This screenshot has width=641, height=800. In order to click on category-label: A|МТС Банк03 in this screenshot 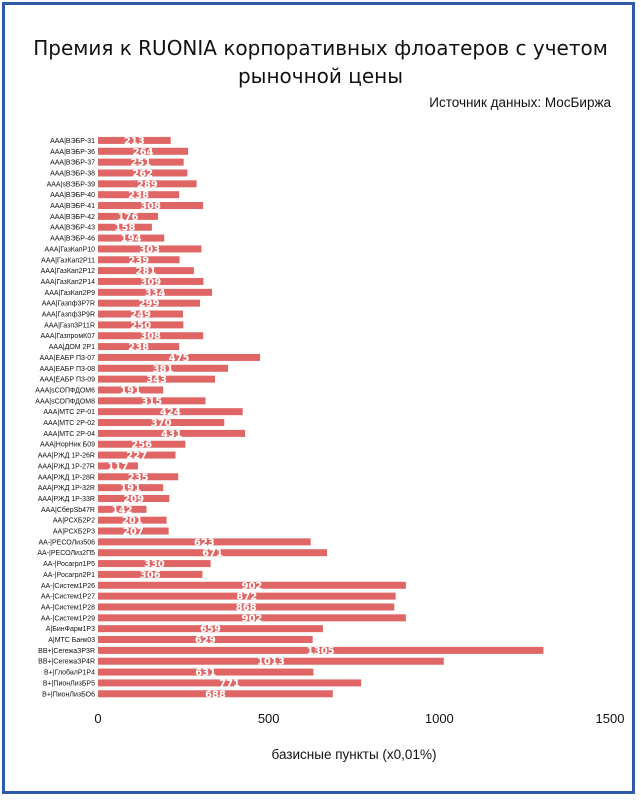, I will do `click(71, 640)`.